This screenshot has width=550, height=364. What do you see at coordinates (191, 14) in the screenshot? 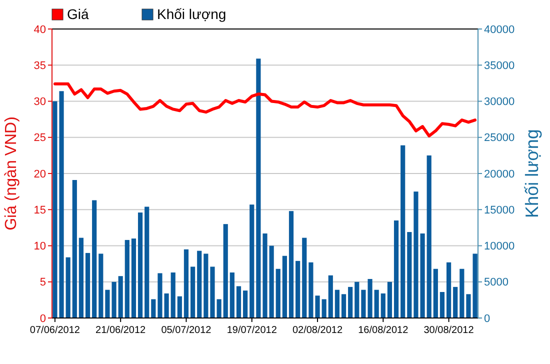
I see `legend-label: Khối lượng` at bounding box center [191, 14].